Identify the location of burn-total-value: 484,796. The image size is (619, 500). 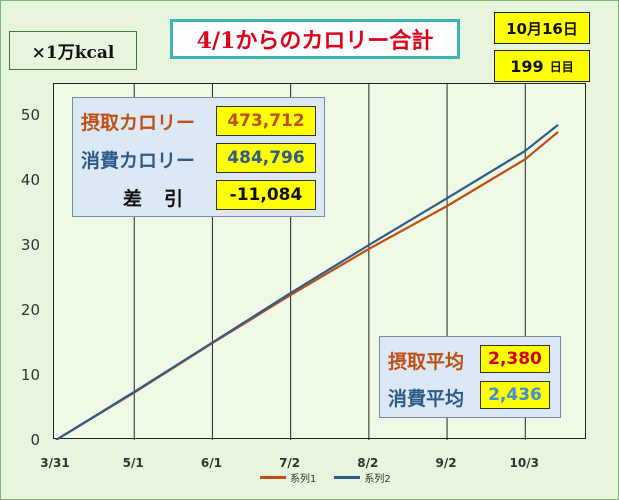
(266, 158).